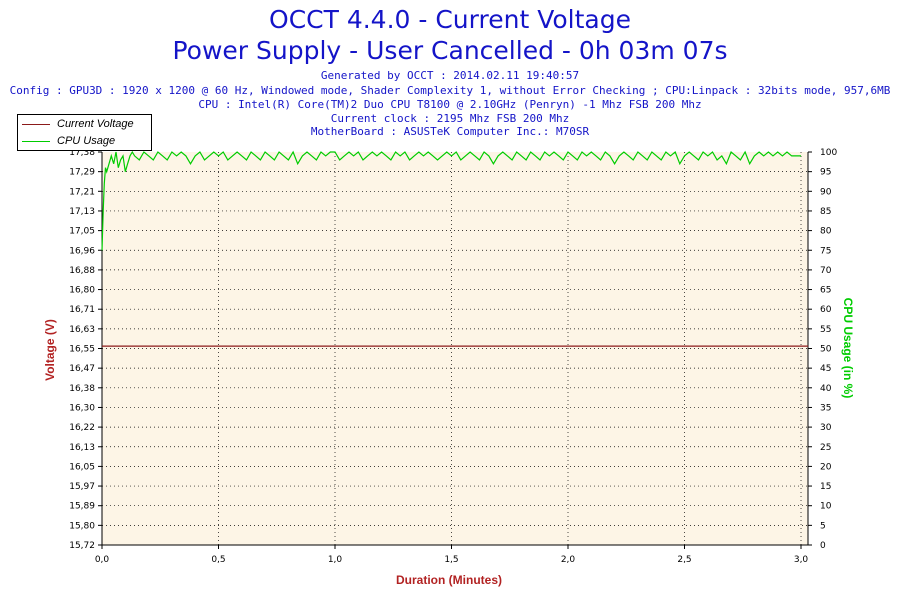 This screenshot has width=900, height=600. Describe the element at coordinates (826, 232) in the screenshot. I see `y2-tick-label: 80` at that location.